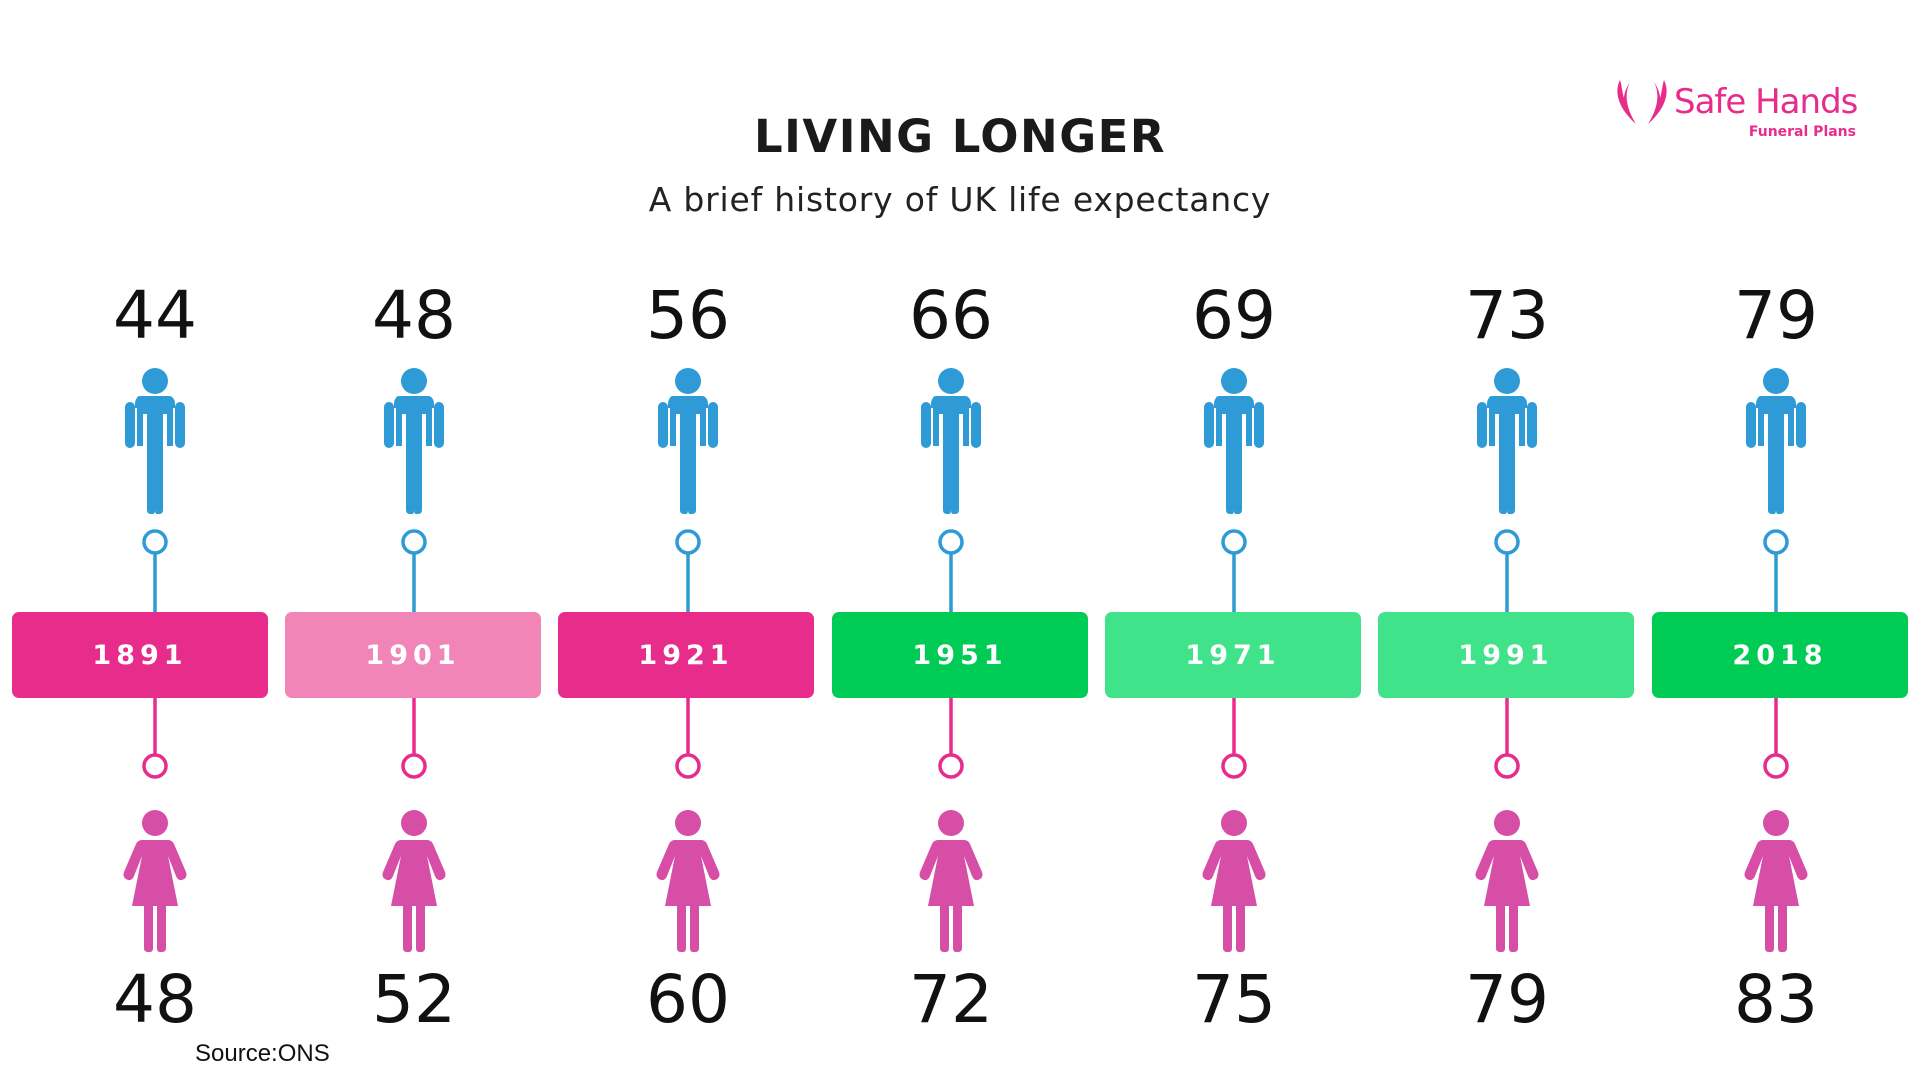  Describe the element at coordinates (688, 315) in the screenshot. I see `male-life-expectancy-value: 56` at that location.